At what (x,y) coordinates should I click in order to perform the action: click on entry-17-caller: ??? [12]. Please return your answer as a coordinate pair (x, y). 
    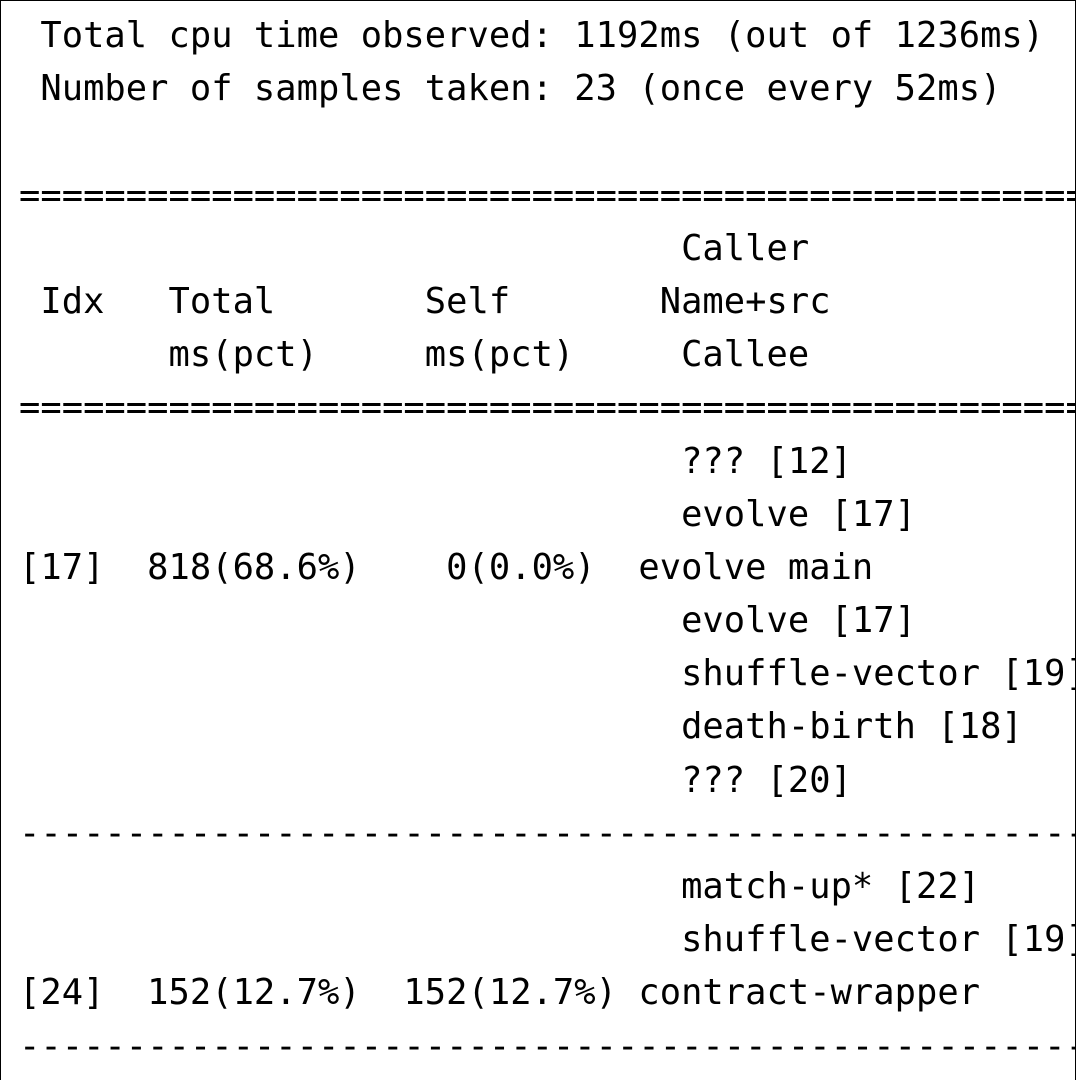
    Looking at the image, I should click on (435, 461).